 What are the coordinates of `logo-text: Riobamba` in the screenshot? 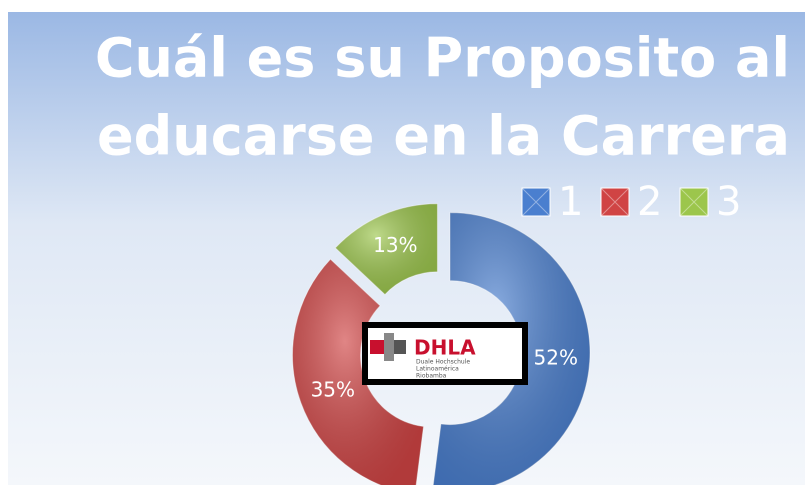 It's located at (431, 376).